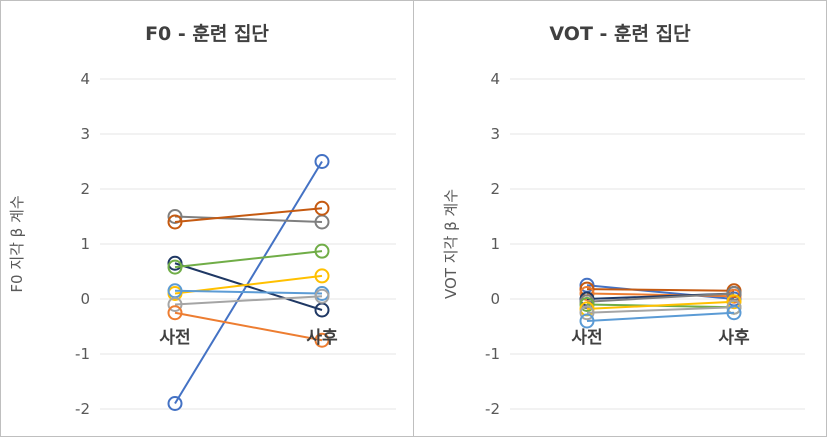 This screenshot has width=827, height=437. I want to click on y-axis-label: F0 지각 β 계수, so click(17, 243).